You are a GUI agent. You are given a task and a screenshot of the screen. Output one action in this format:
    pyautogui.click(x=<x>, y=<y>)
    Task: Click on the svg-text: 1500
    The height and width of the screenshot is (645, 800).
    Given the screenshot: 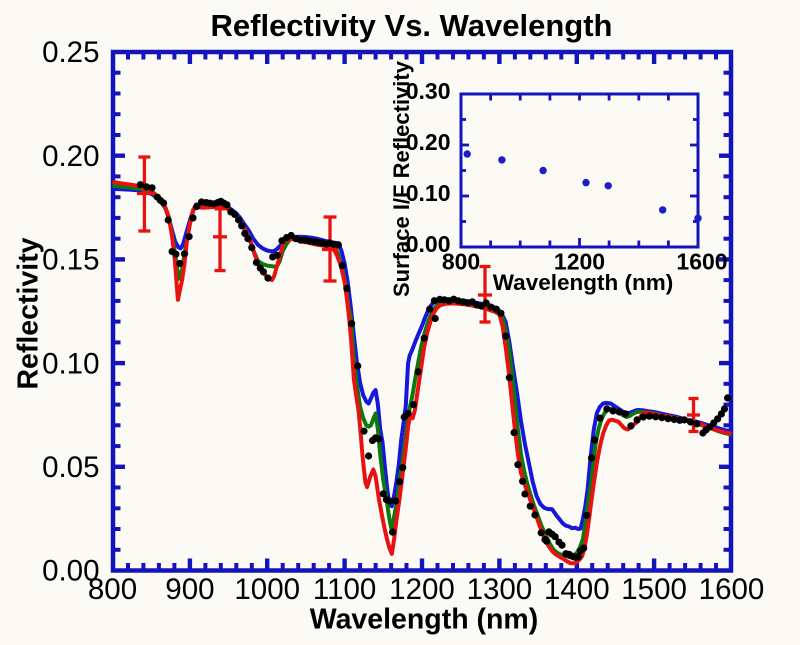 What is the action you would take?
    pyautogui.click(x=654, y=589)
    